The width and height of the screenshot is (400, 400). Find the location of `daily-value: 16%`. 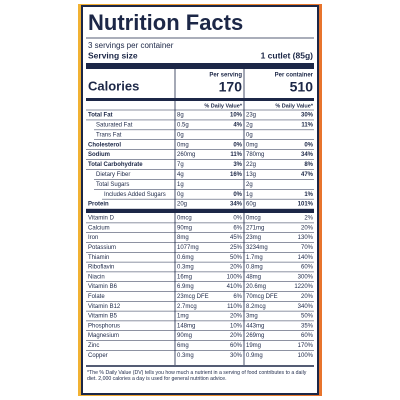

daily-value: 16% is located at coordinates (236, 175).